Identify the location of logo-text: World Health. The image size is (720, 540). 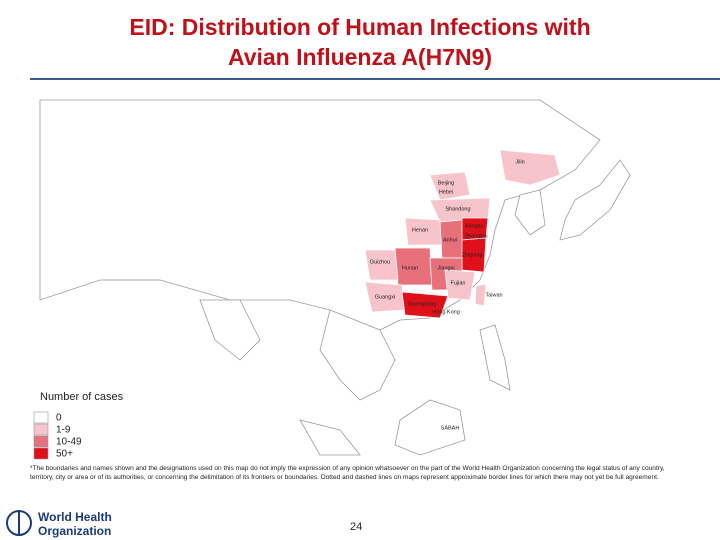
(75, 517).